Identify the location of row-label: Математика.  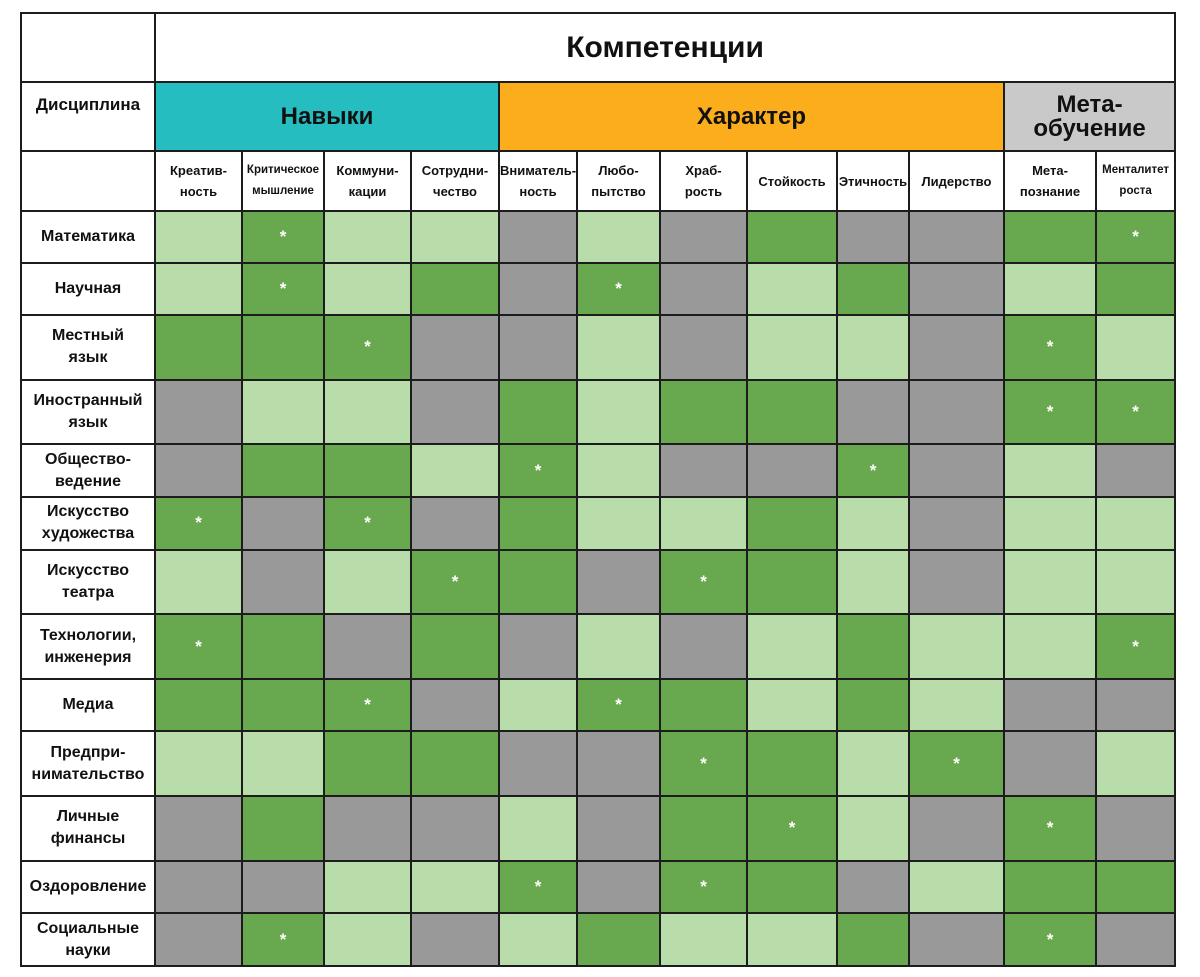
(88, 237).